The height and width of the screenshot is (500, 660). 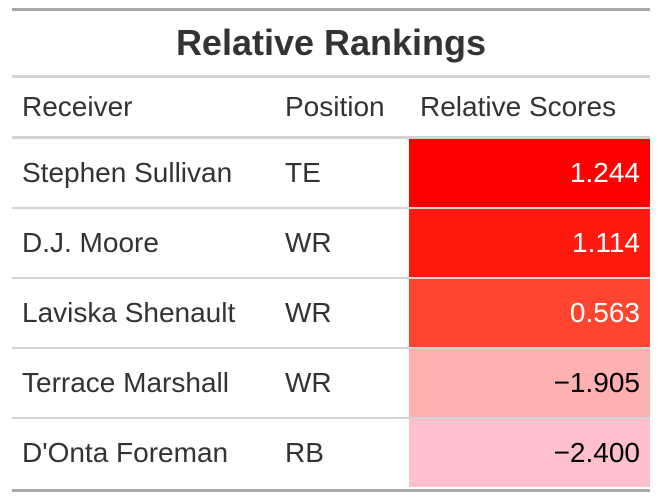 I want to click on cell-relative-score: 1.114, so click(x=529, y=243).